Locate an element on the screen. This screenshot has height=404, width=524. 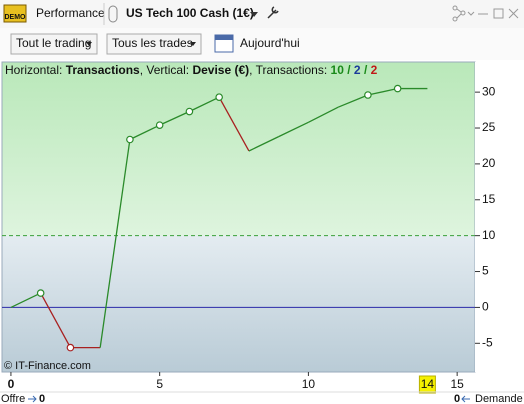
header-part: , Transactions: is located at coordinates (288, 70).